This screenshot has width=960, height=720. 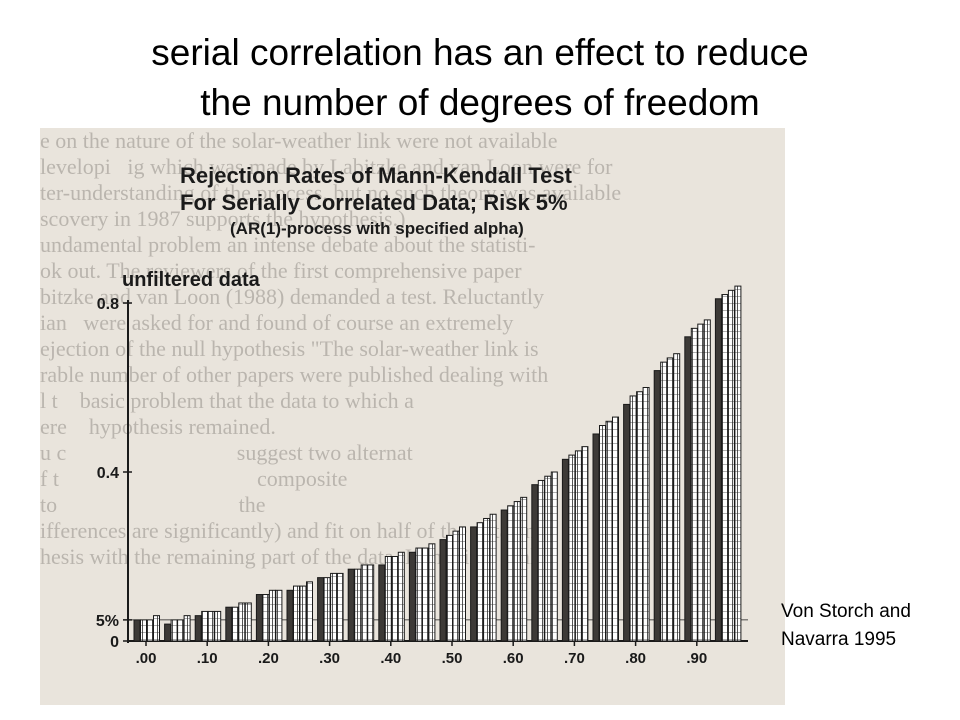 I want to click on y-tick-label: 0, so click(x=114, y=642).